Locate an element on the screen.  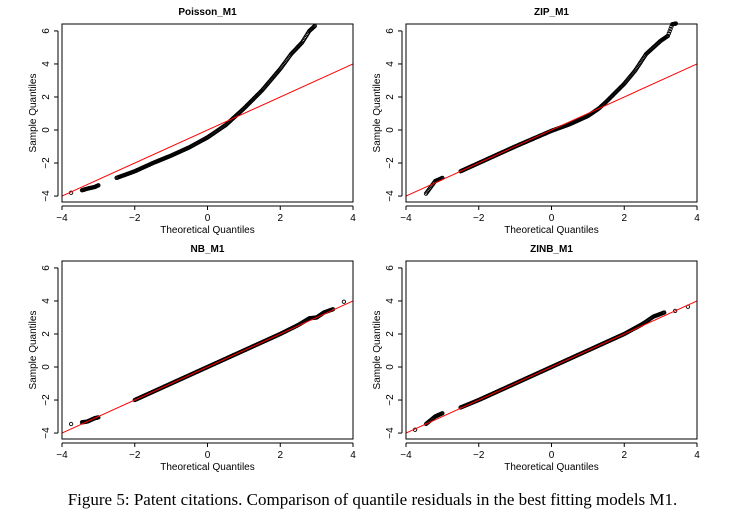
panel-title: ZIP_M1 is located at coordinates (551, 12).